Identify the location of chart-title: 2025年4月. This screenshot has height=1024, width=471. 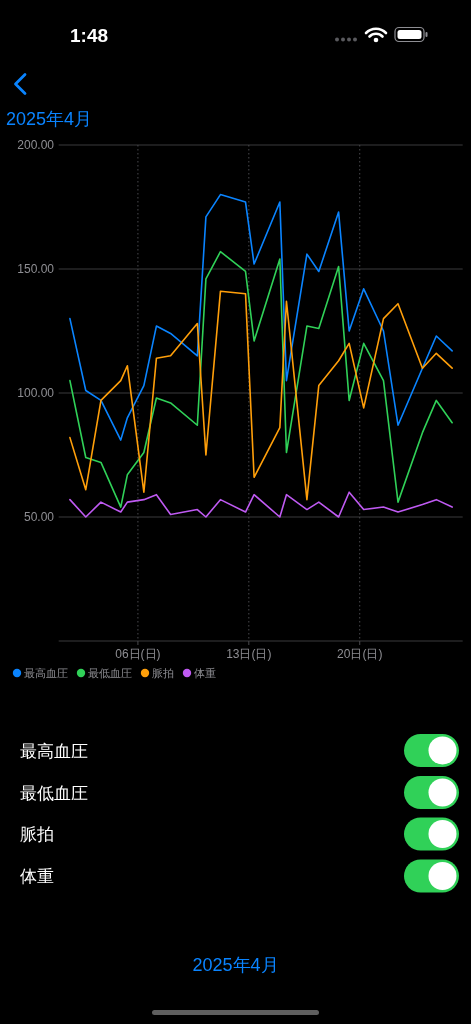
(49, 118).